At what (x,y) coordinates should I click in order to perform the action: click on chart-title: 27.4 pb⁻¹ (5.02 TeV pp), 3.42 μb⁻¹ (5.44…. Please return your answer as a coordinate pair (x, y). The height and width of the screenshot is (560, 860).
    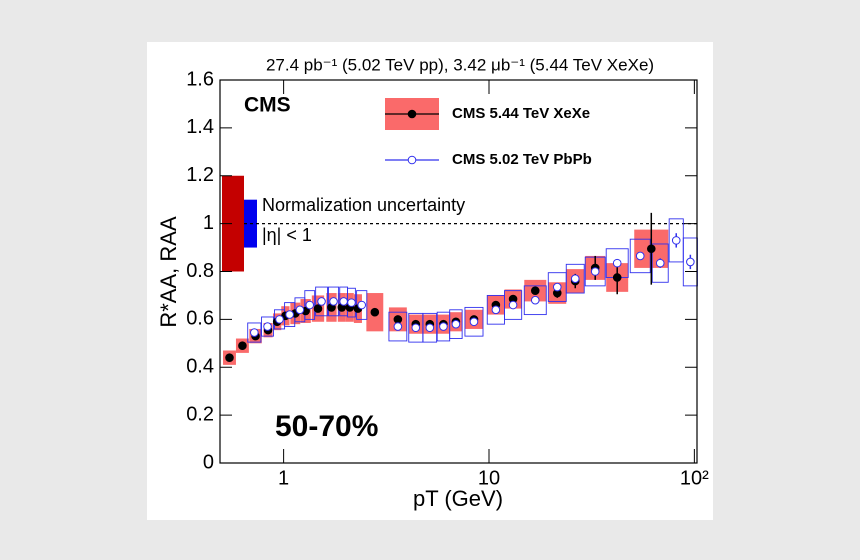
    Looking at the image, I should click on (460, 64).